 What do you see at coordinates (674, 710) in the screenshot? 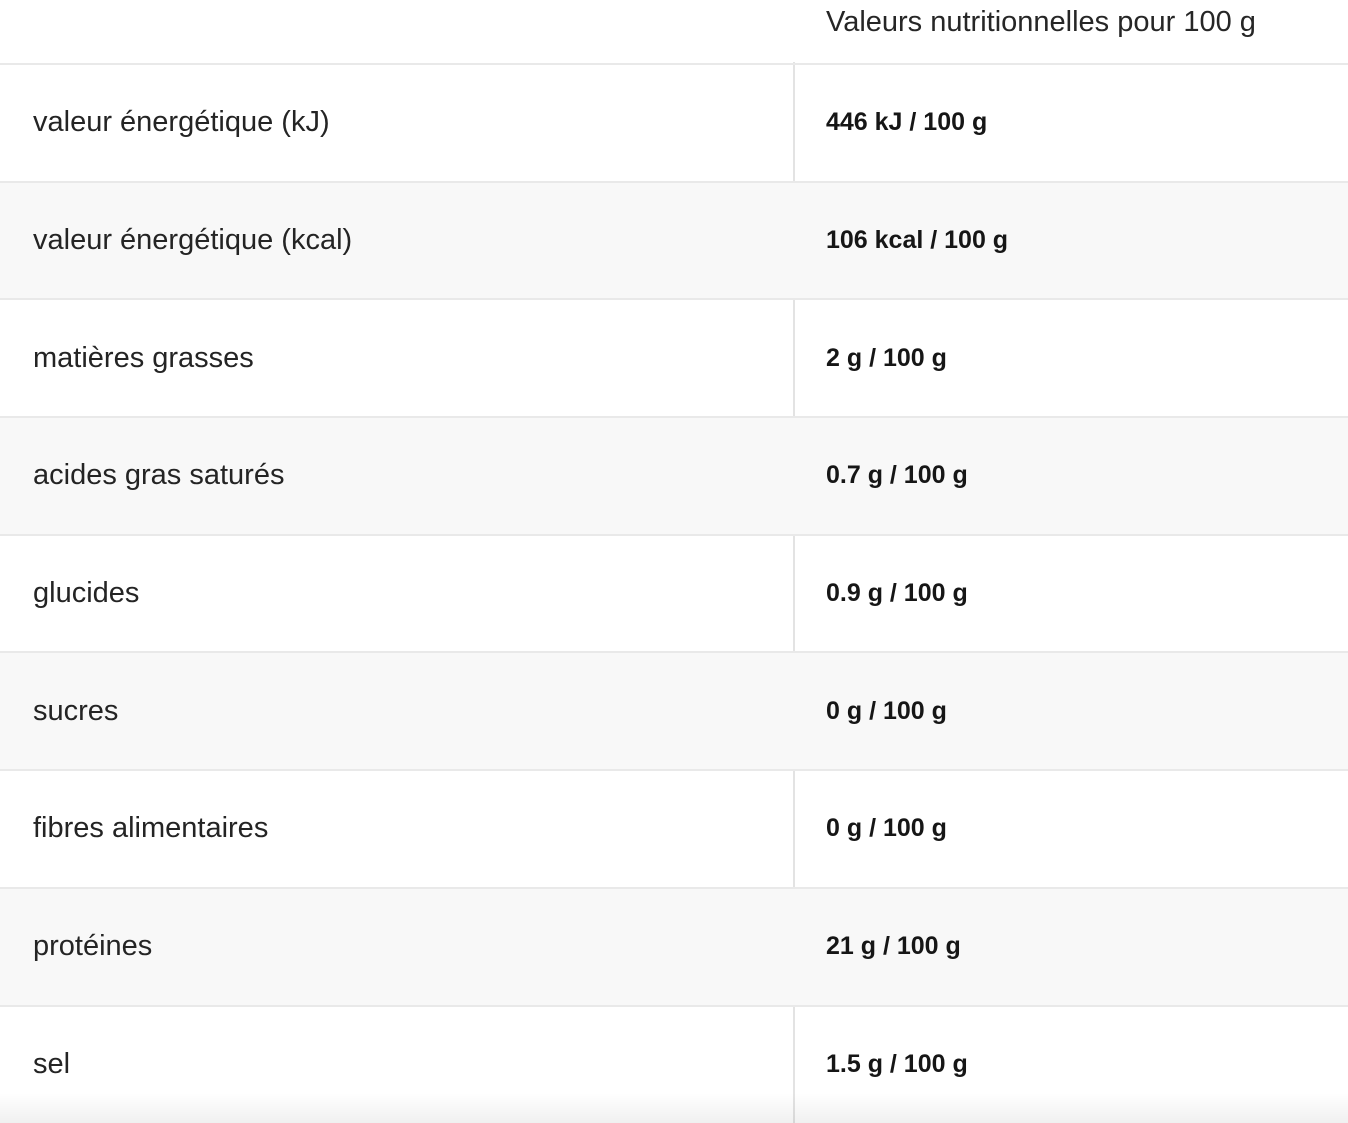
I see `table-row-sugars: sucres 0 g / 100 g` at bounding box center [674, 710].